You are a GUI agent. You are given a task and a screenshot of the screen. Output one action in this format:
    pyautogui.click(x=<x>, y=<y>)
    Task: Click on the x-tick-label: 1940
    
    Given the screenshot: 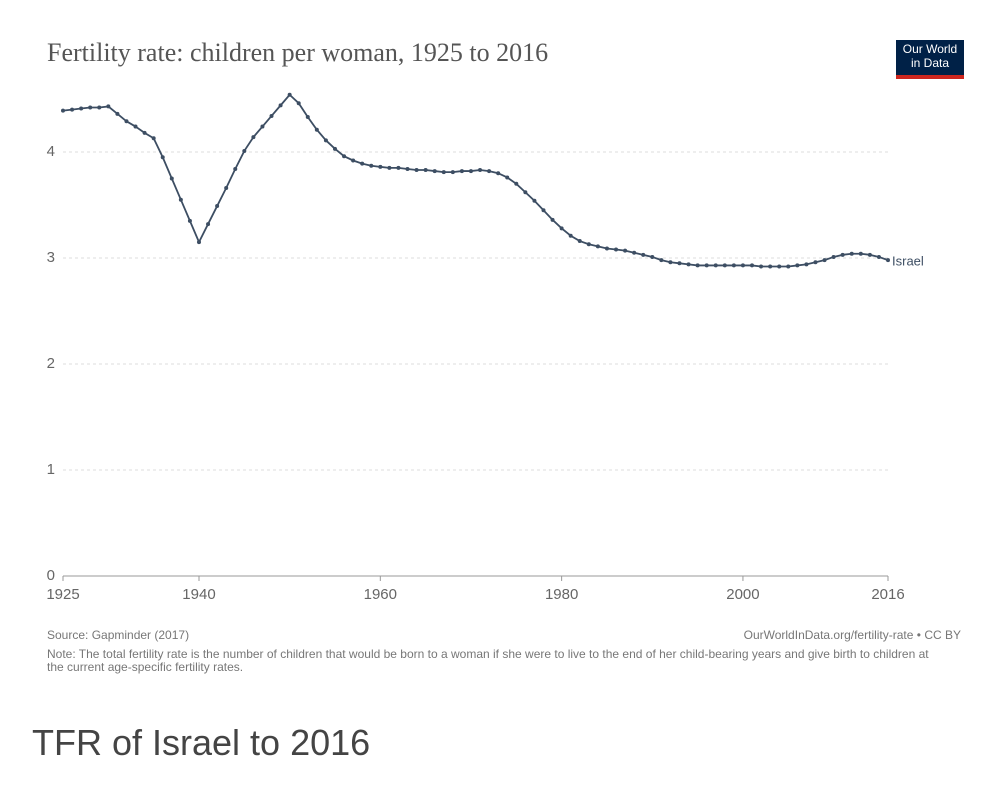 What is the action you would take?
    pyautogui.click(x=198, y=594)
    